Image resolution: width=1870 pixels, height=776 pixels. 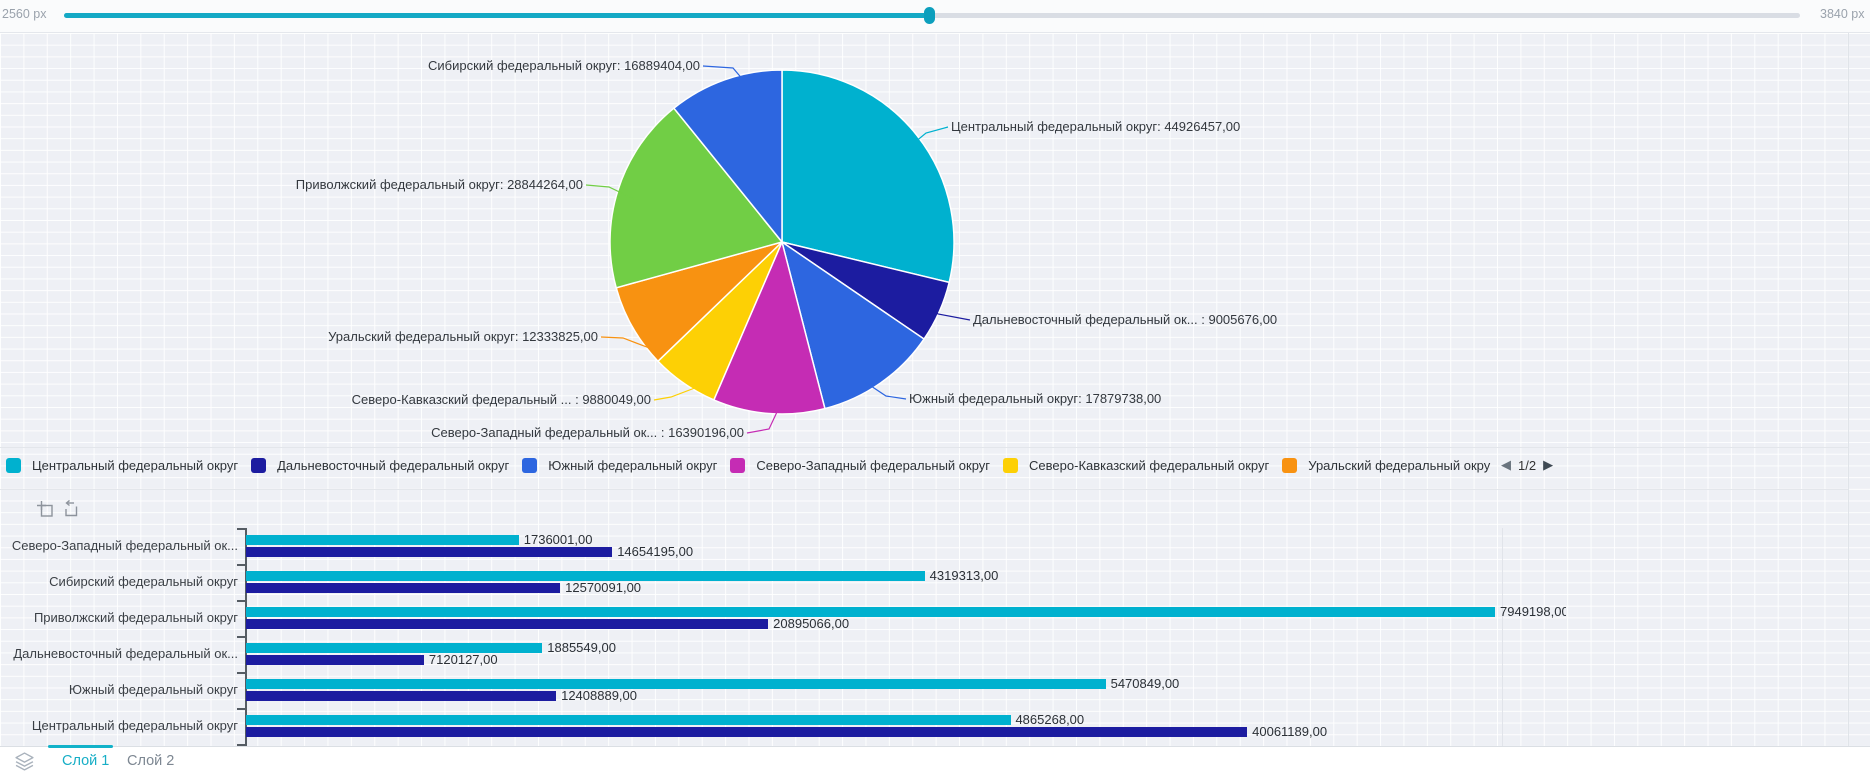 What do you see at coordinates (1149, 465) in the screenshot?
I see `legend-item-label: Северо-Кавказский федеральный округ` at bounding box center [1149, 465].